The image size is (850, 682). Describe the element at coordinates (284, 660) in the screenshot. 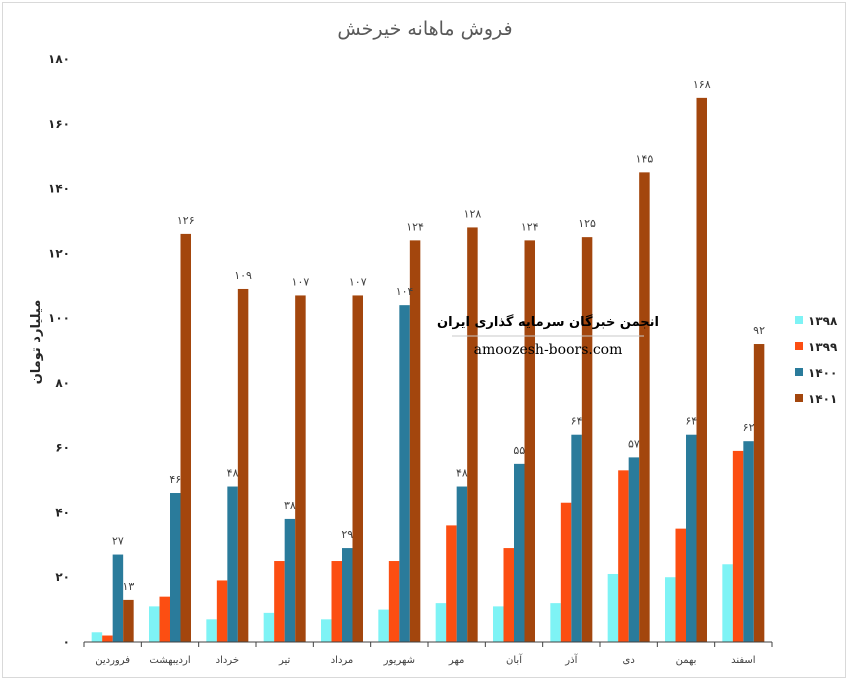

I see `x-tick-label: تیر` at that location.